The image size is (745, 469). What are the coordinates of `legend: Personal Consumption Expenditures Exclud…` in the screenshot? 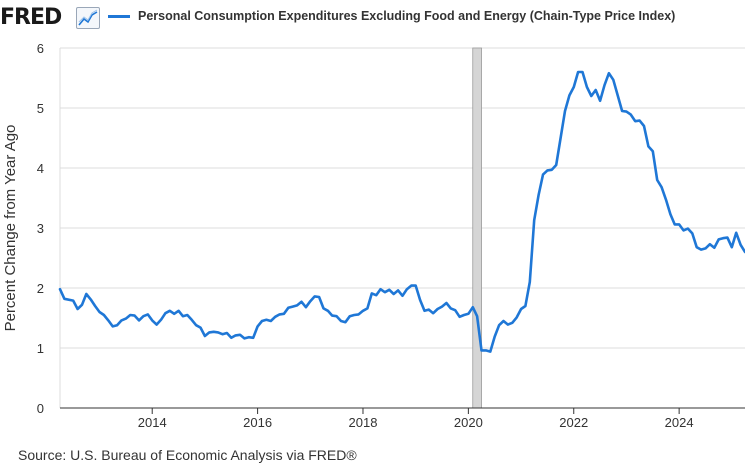 It's located at (391, 16).